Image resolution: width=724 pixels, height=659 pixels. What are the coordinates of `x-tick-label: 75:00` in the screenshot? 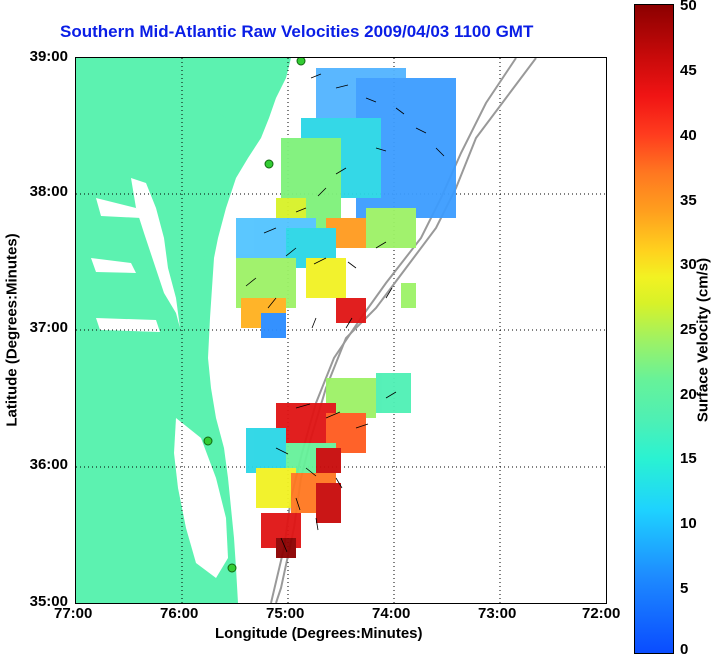 It's located at (285, 613).